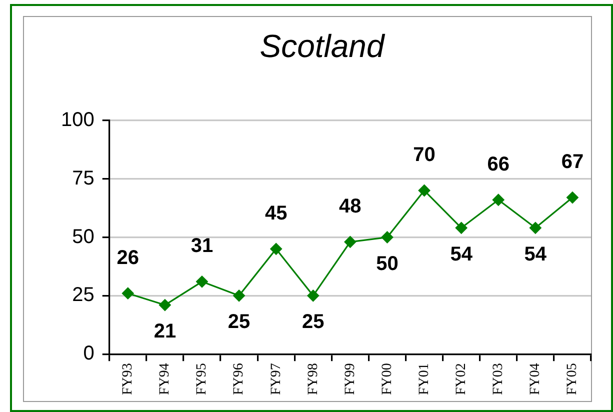 This screenshot has width=613, height=412. What do you see at coordinates (202, 379) in the screenshot?
I see `x-tick-label: FY95` at bounding box center [202, 379].